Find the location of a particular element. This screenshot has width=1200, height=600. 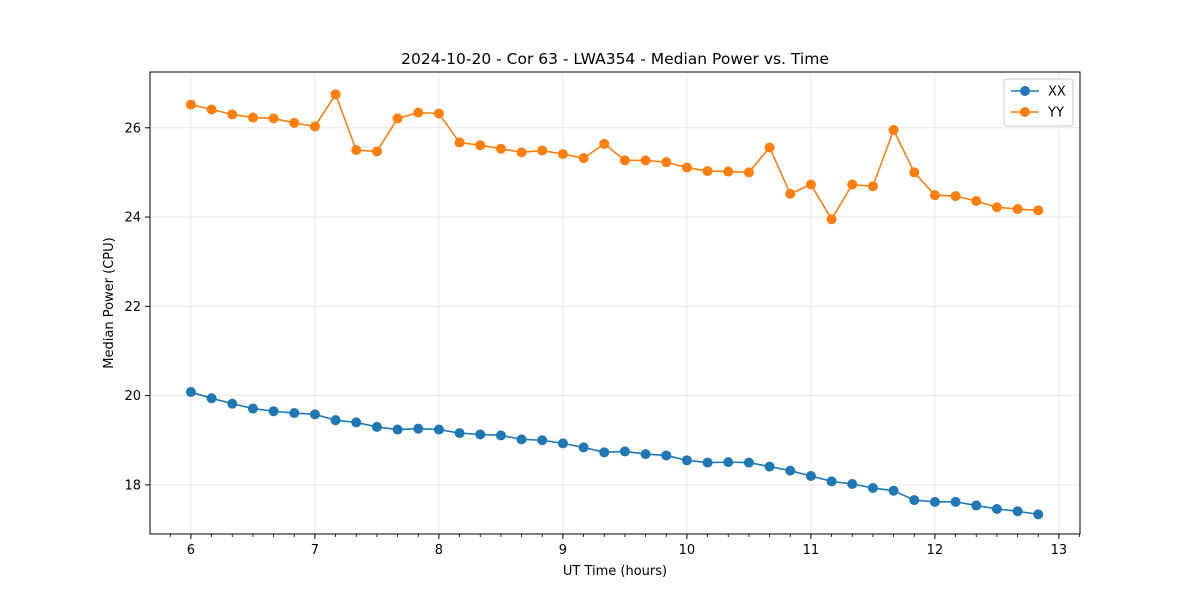

x-tick-label: 10 is located at coordinates (687, 550).